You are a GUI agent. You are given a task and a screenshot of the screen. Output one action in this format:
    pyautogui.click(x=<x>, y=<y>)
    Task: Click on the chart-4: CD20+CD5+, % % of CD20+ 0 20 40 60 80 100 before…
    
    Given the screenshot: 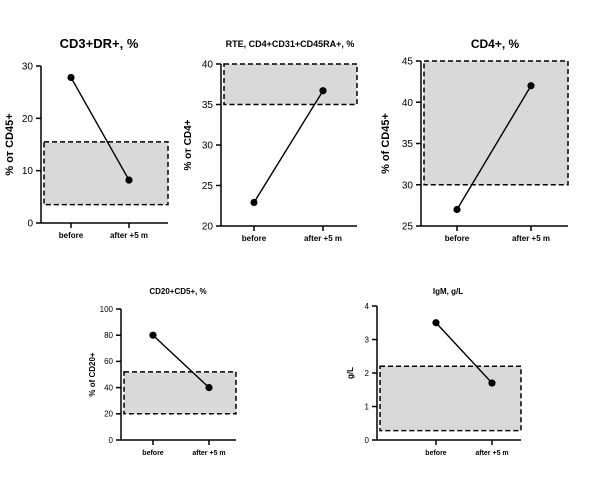 What is the action you would take?
    pyautogui.click(x=162, y=372)
    